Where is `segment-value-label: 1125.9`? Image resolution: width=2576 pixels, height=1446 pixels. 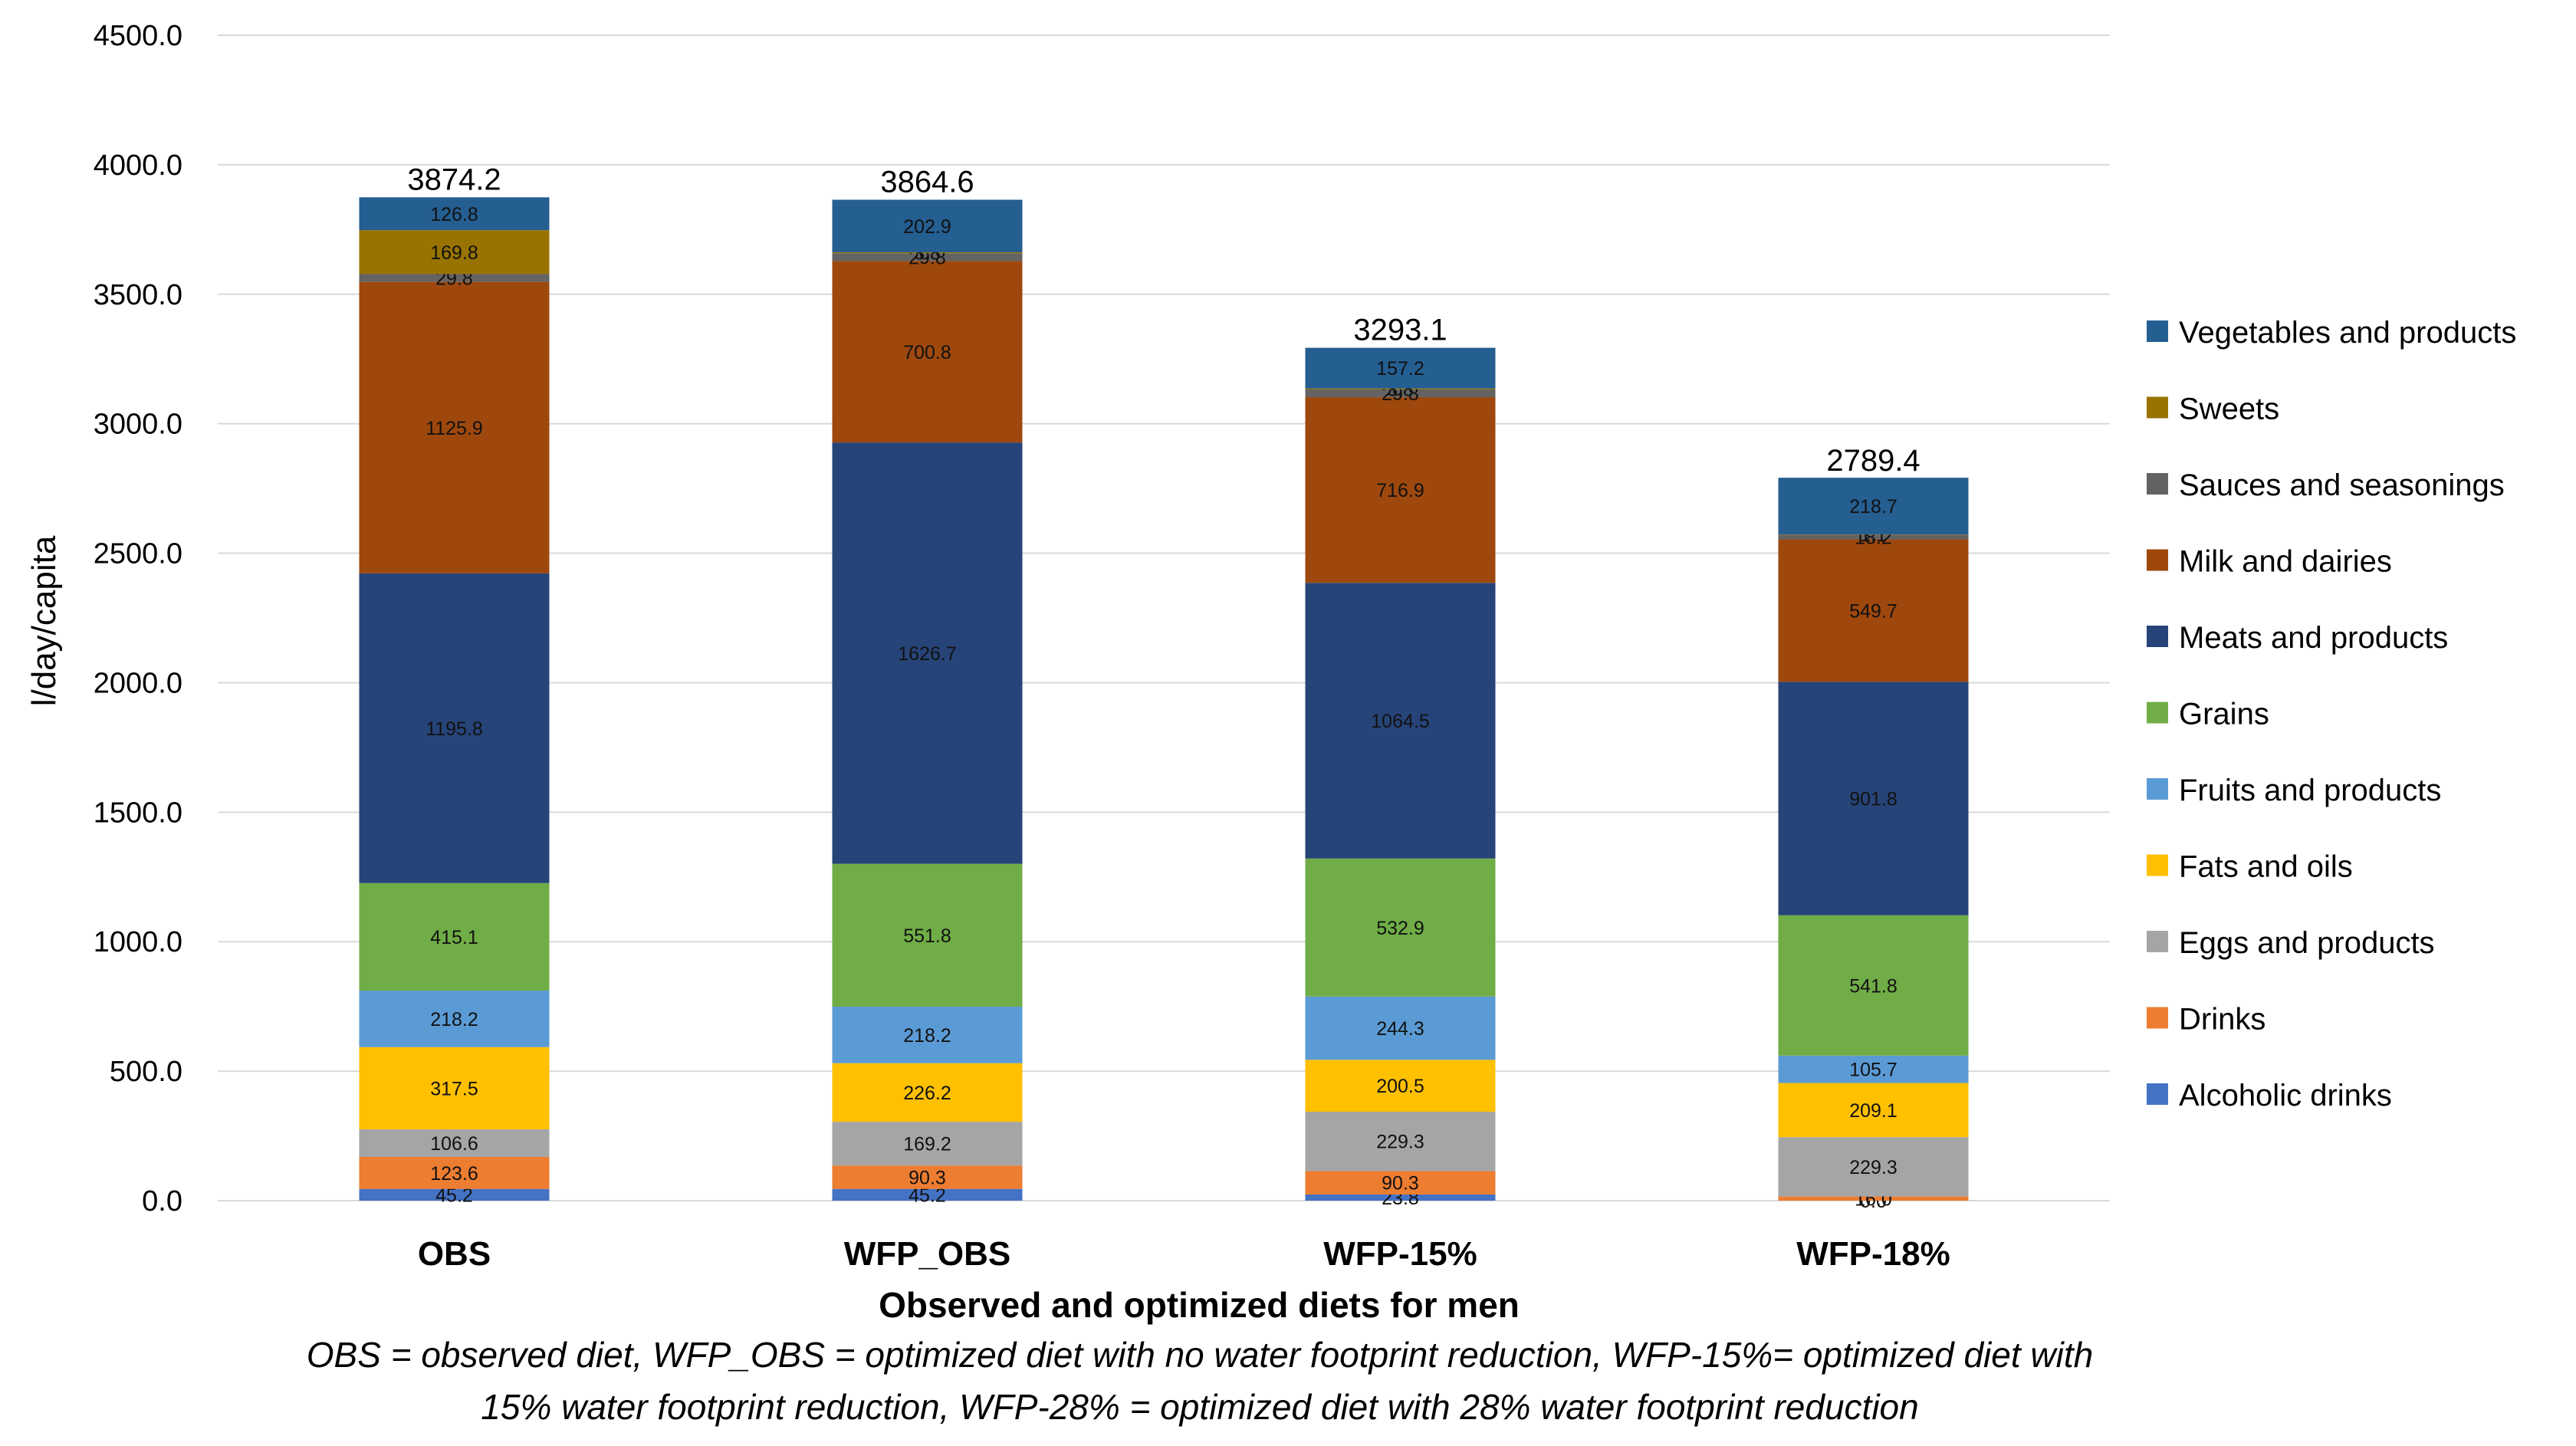 segment-value-label: 1125.9 is located at coordinates (455, 429).